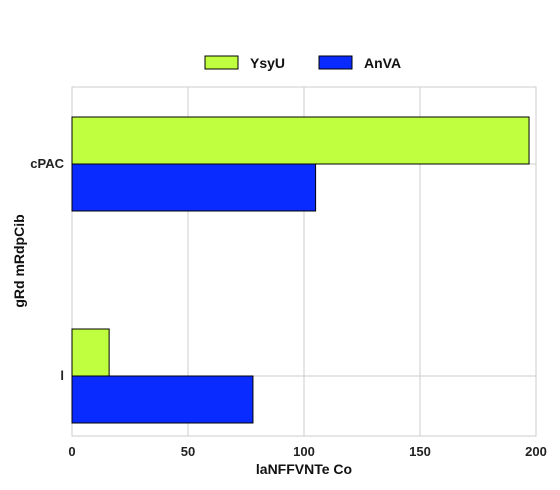 The height and width of the screenshot is (490, 560). I want to click on y-tick-label-2: l, so click(62, 375).